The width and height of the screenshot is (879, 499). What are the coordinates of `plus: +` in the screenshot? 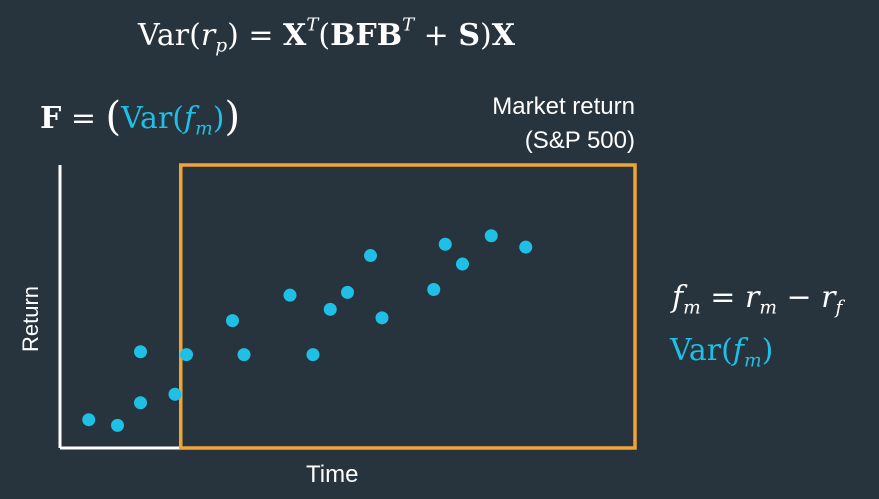 It's located at (436, 35).